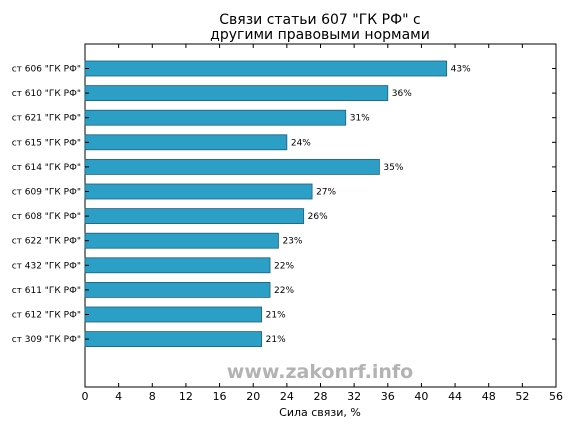 The image size is (576, 432). Describe the element at coordinates (318, 217) in the screenshot. I see `data-label: 26%` at that location.